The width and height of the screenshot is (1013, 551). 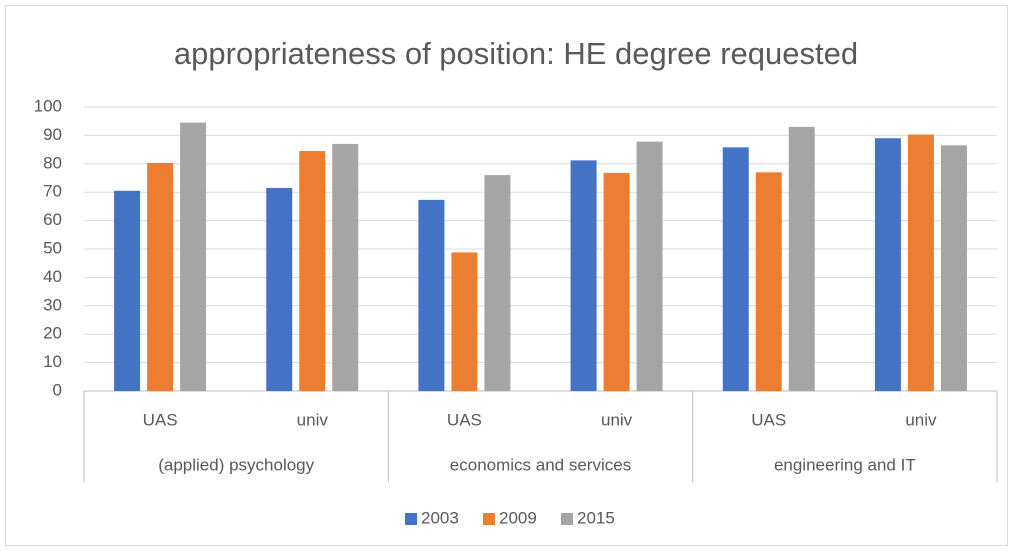 I want to click on y-tick-label: 50, so click(x=52, y=247).